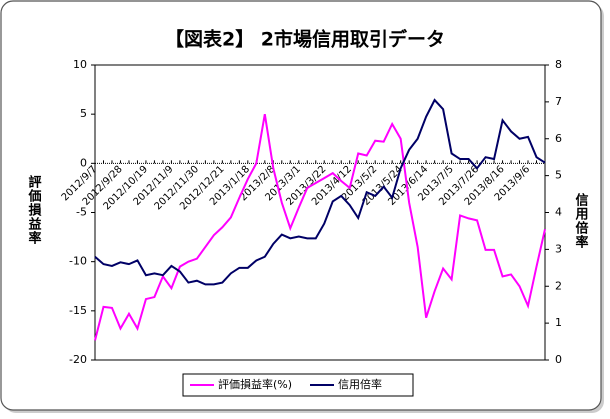 The width and height of the screenshot is (610, 419). What do you see at coordinates (78, 359) in the screenshot?
I see `y-tick-label: -20` at bounding box center [78, 359].